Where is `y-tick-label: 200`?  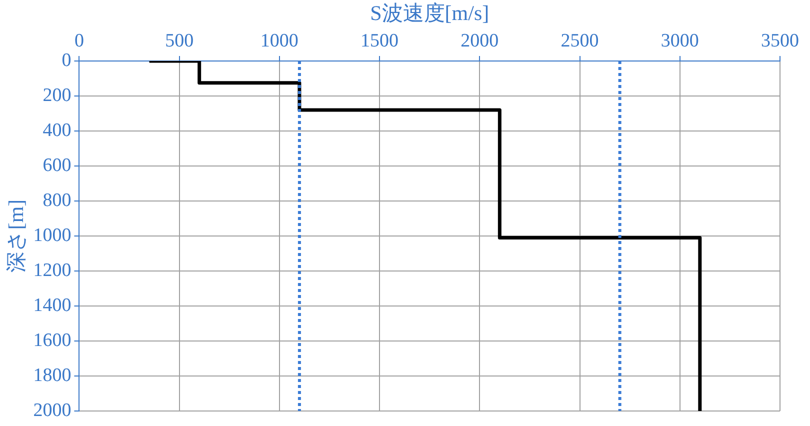 y-tick-label: 200 is located at coordinates (57, 95).